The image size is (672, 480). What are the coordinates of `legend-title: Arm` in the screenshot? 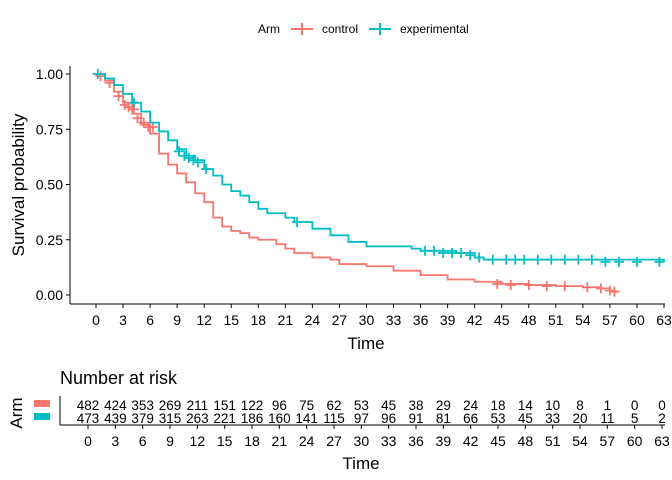 It's located at (269, 29).